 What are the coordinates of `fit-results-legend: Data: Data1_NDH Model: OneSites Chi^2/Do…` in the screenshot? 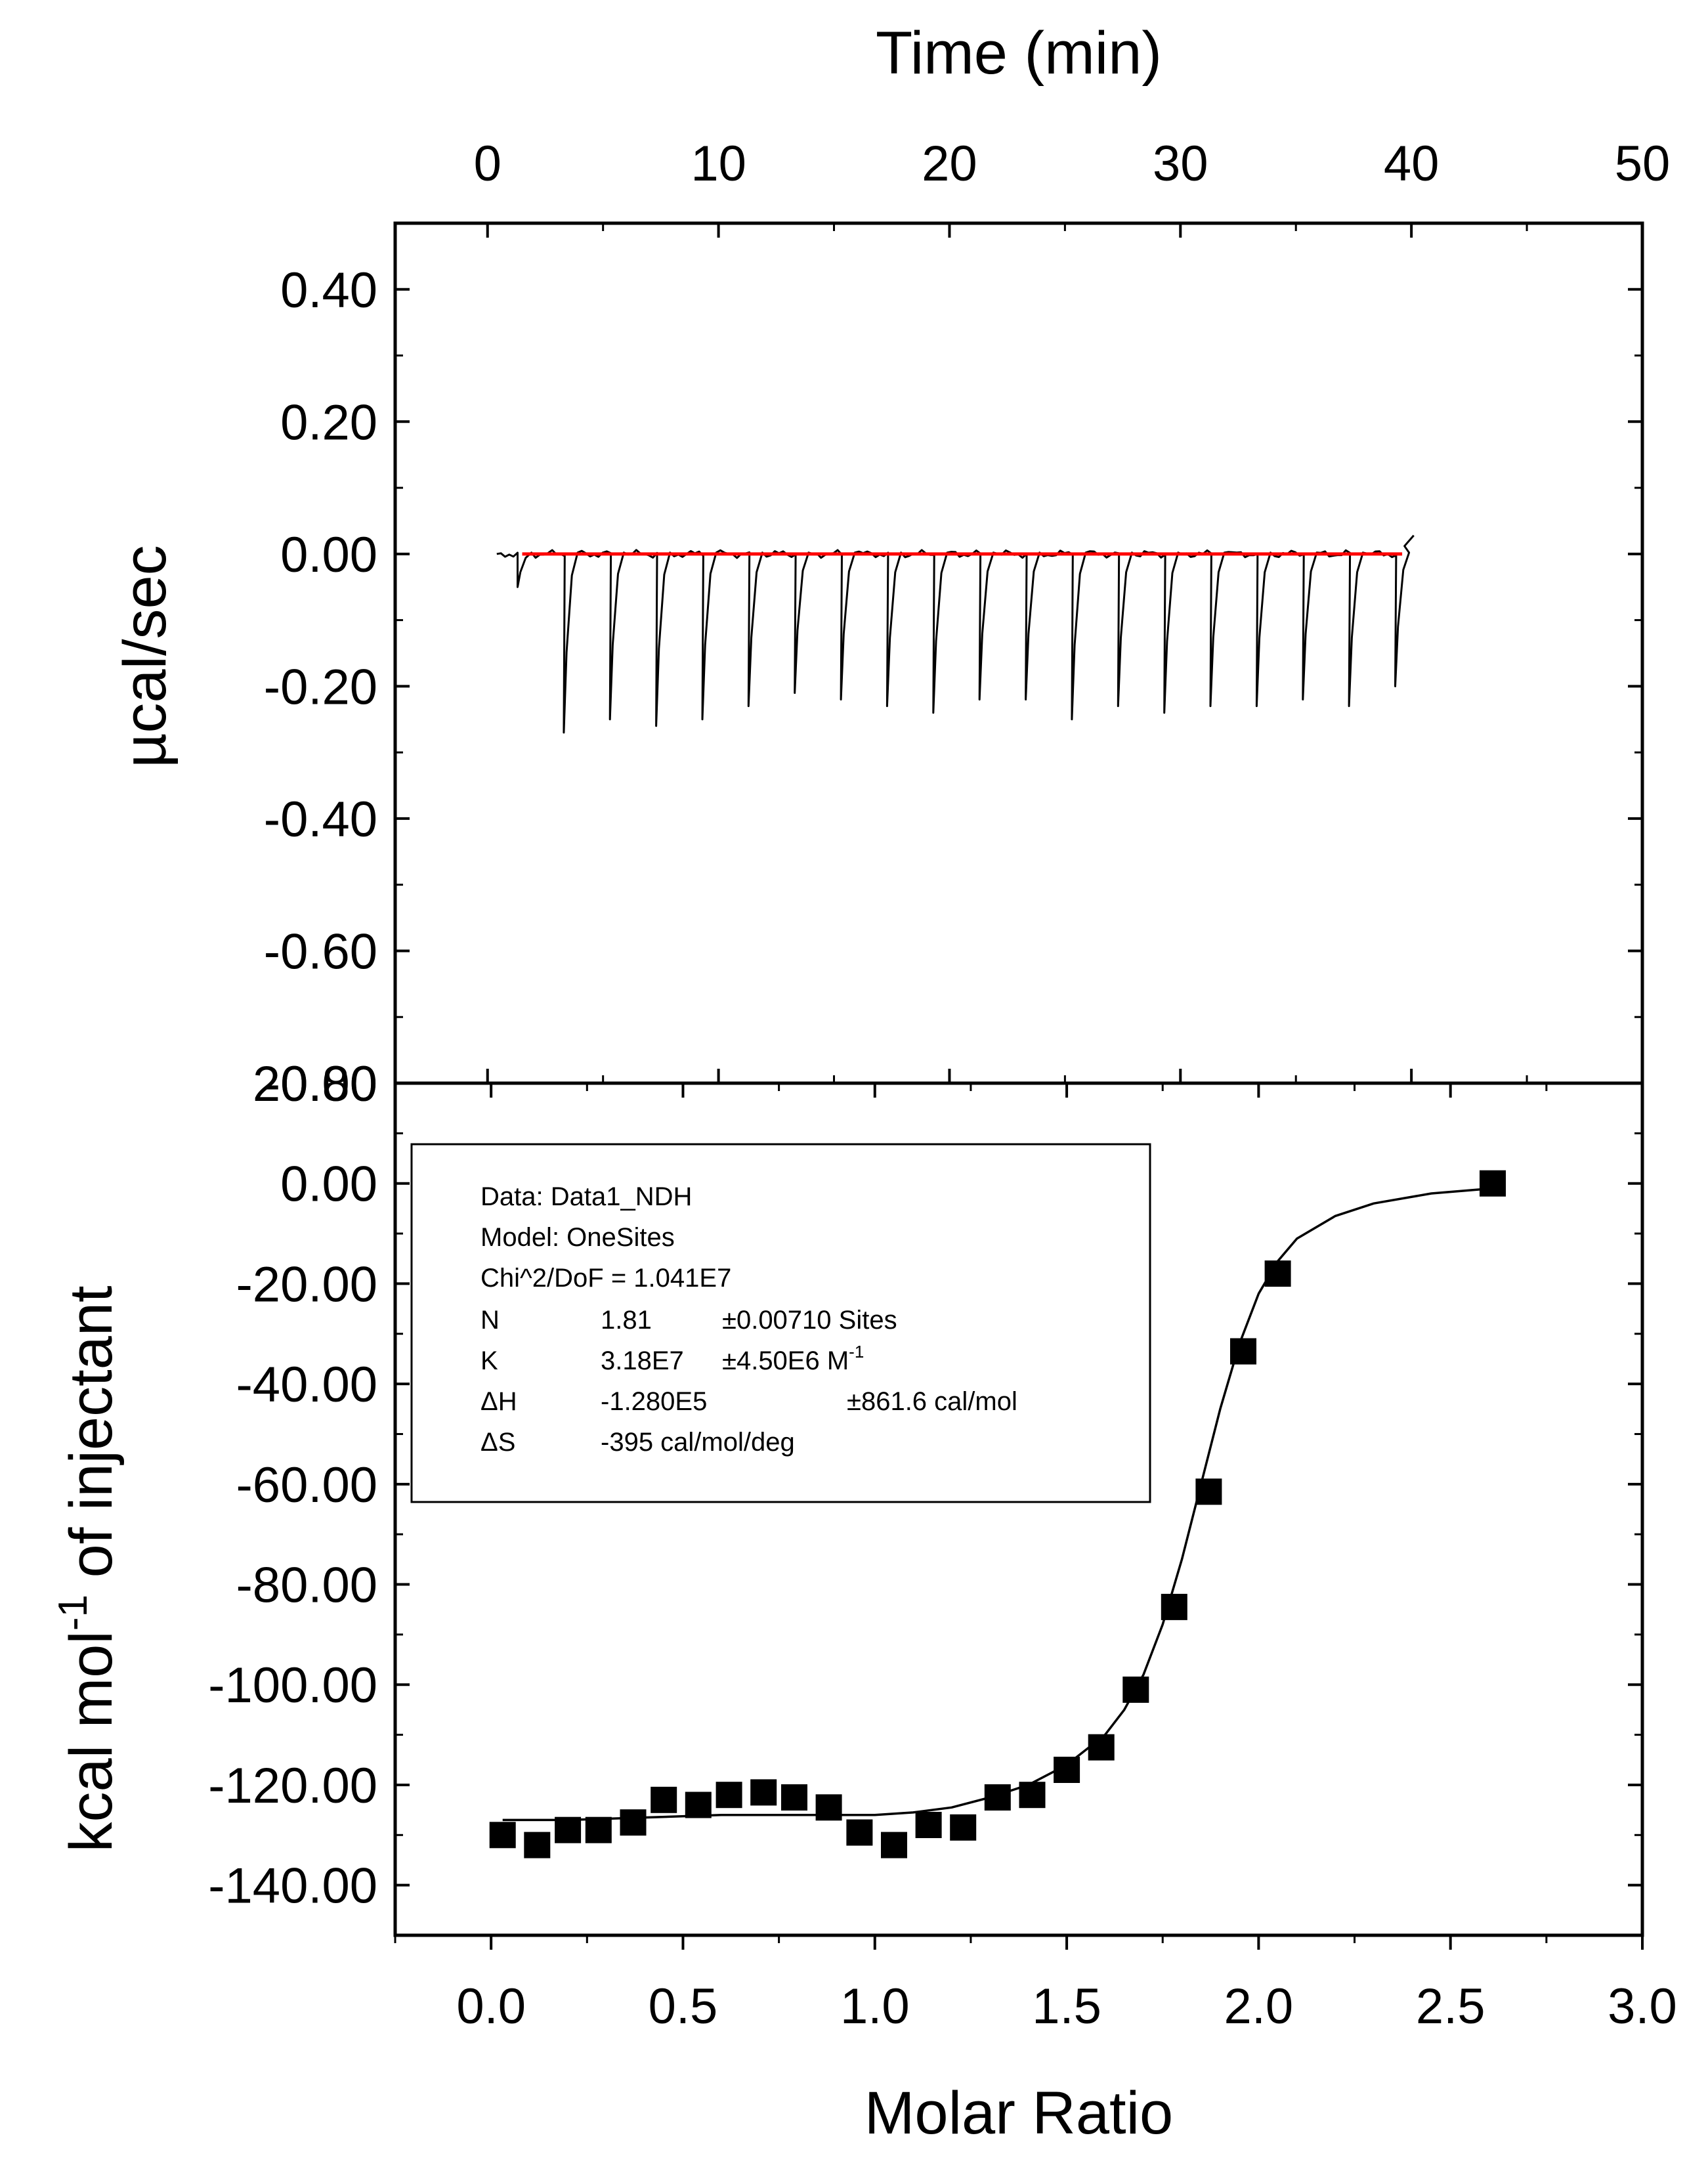 It's located at (781, 1323).